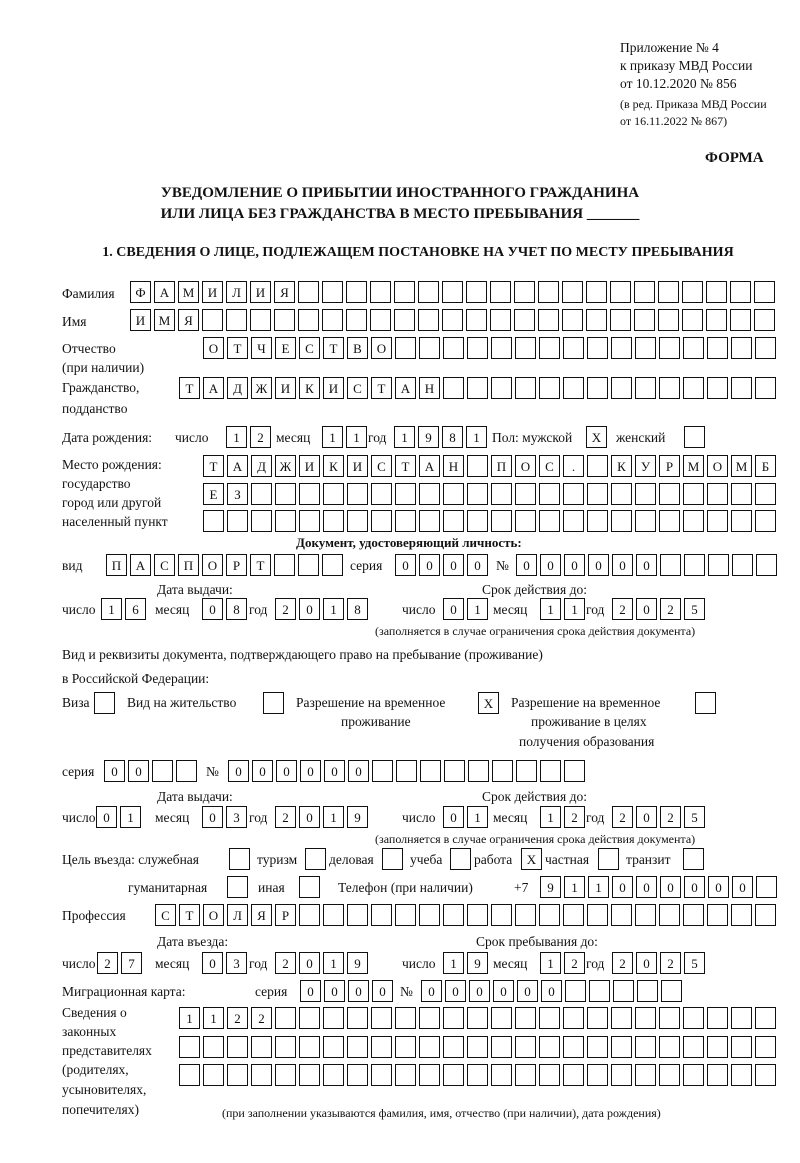 Image resolution: width=800 pixels, height=1163 pixels. I want to click on temp-permit-checkbox: X, so click(488, 703).